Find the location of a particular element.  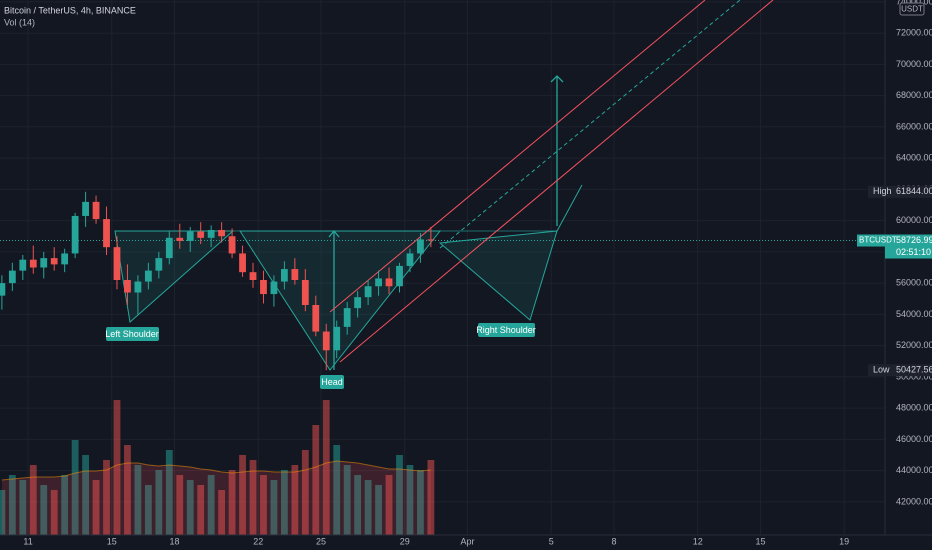

annotation: Head is located at coordinates (332, 382).